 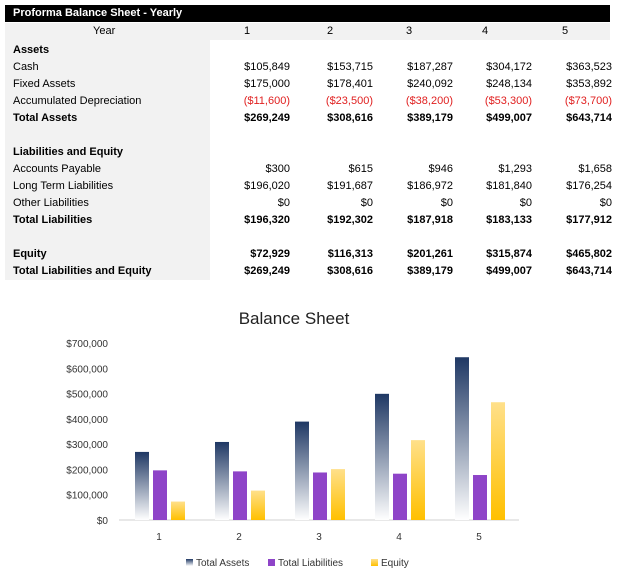 What do you see at coordinates (508, 101) in the screenshot?
I see `cell-value: ($53,300)` at bounding box center [508, 101].